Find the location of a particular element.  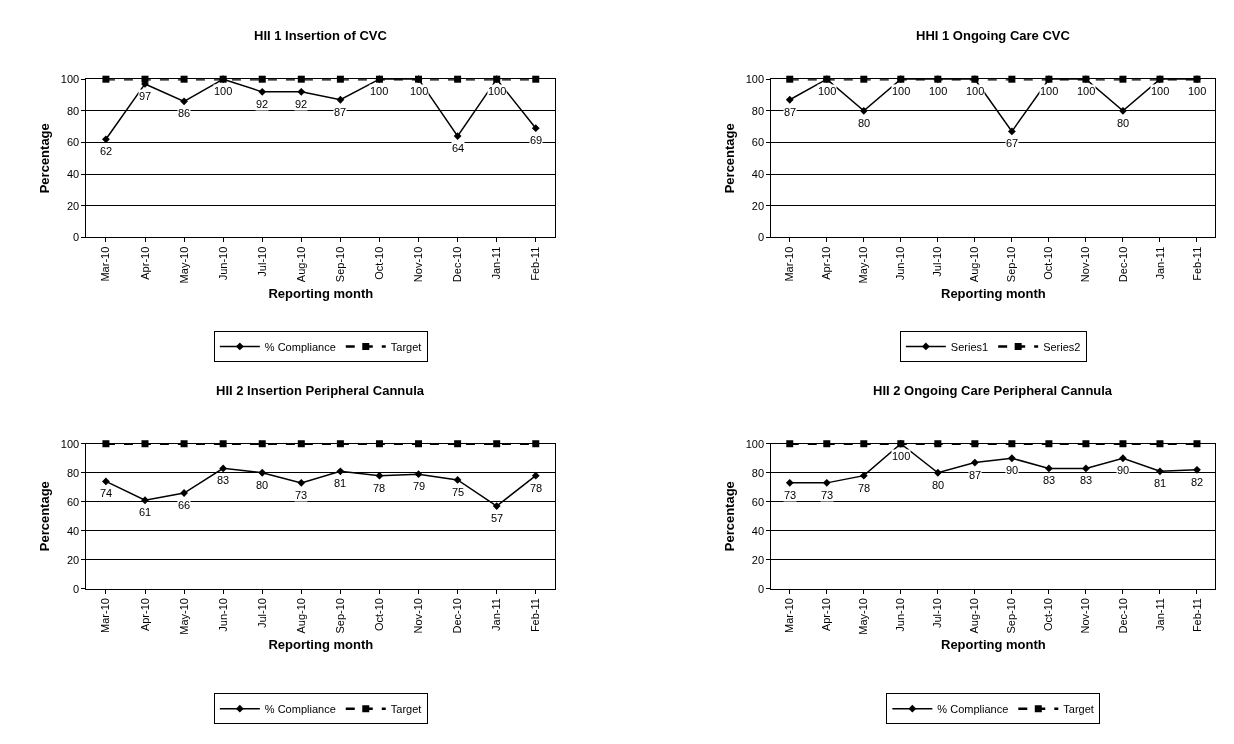

data-label: 67 is located at coordinates (1012, 143).